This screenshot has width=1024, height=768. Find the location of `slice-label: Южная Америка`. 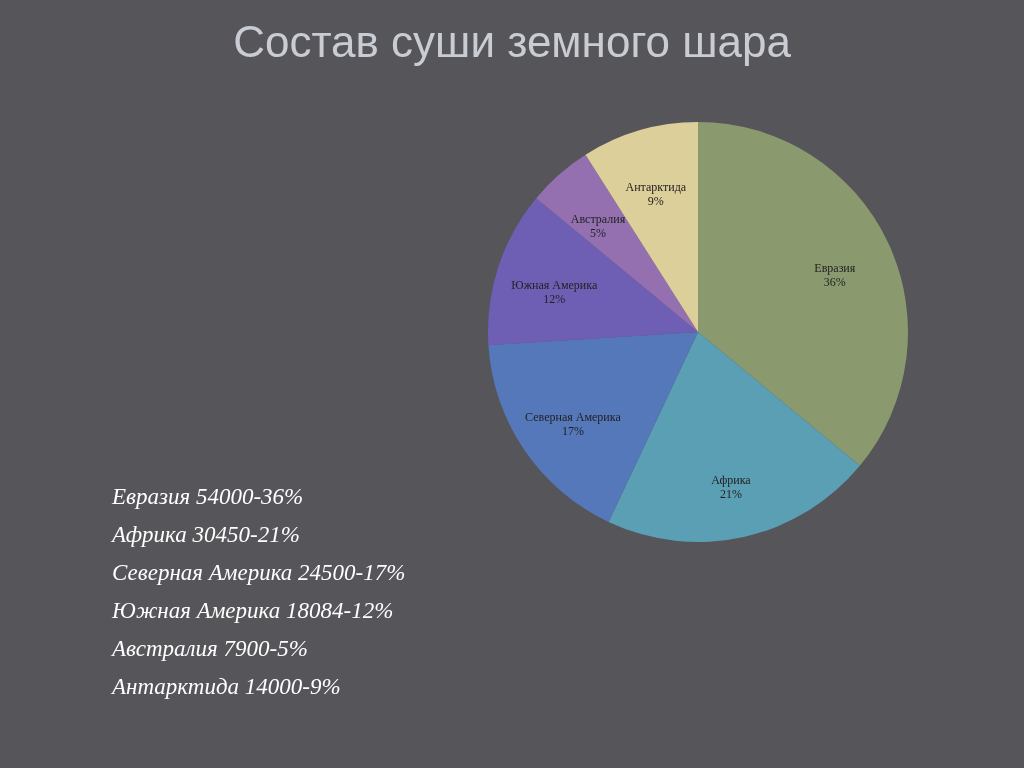

slice-label: Южная Америка is located at coordinates (554, 285).